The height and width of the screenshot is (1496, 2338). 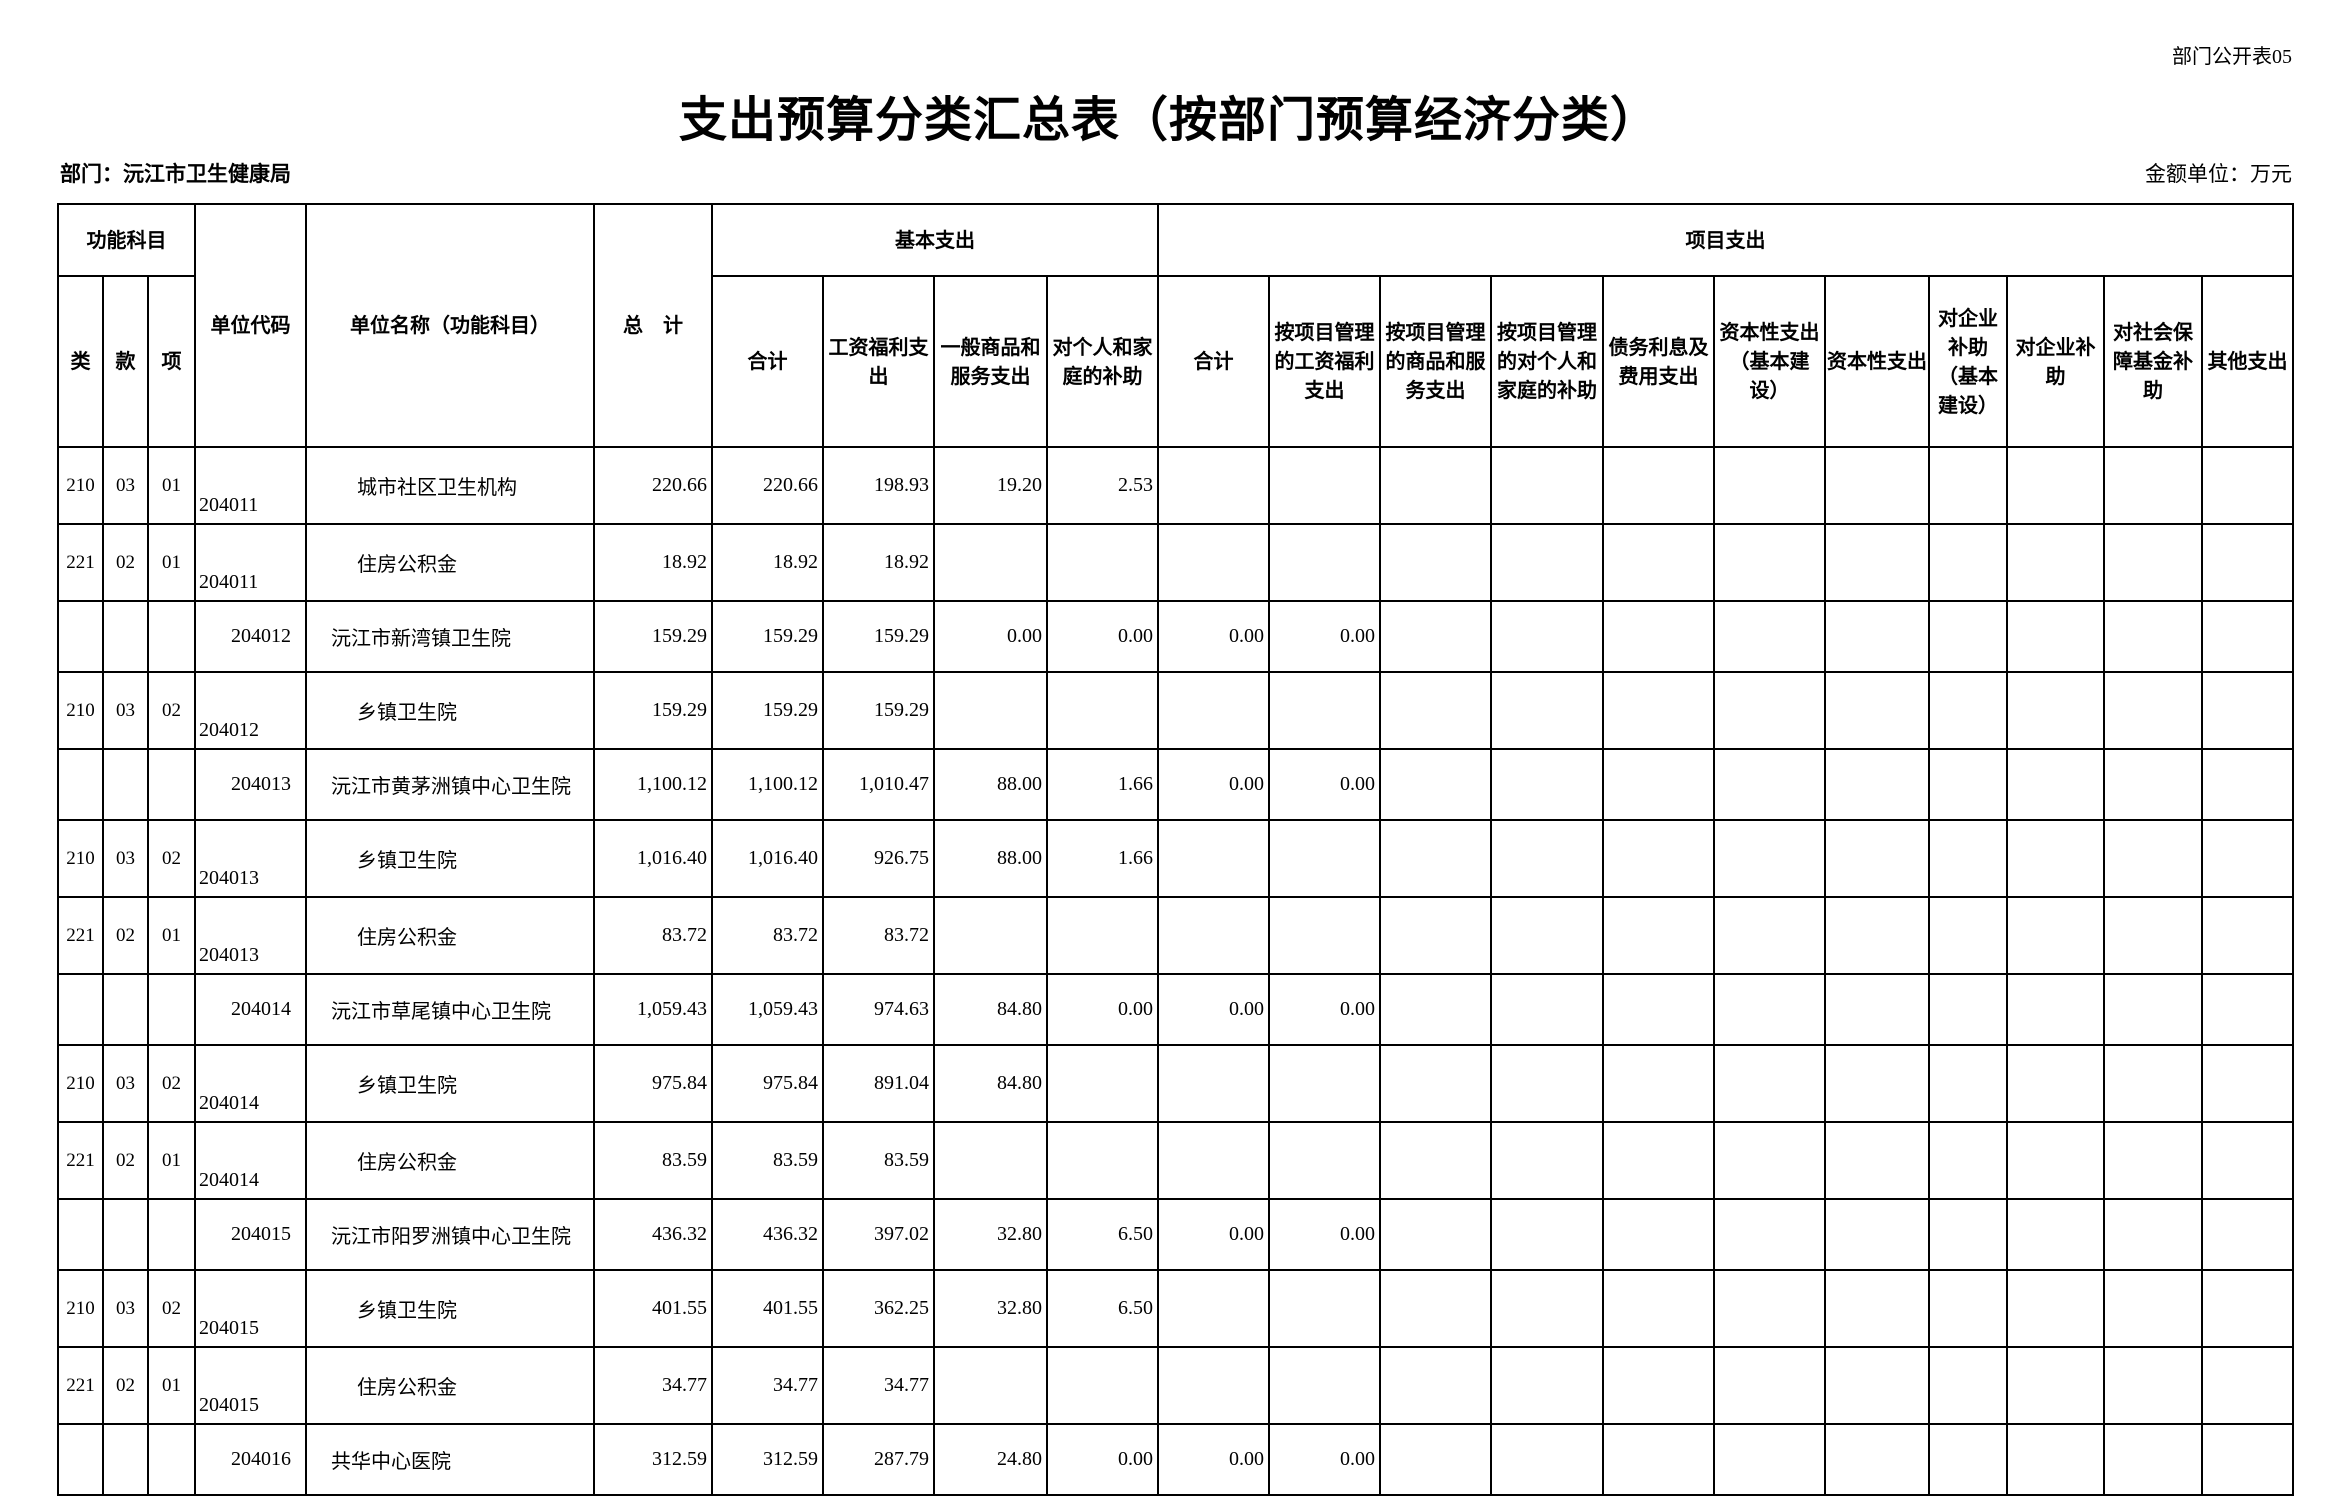 What do you see at coordinates (768, 485) in the screenshot?
I see `cell-amount: 220.66` at bounding box center [768, 485].